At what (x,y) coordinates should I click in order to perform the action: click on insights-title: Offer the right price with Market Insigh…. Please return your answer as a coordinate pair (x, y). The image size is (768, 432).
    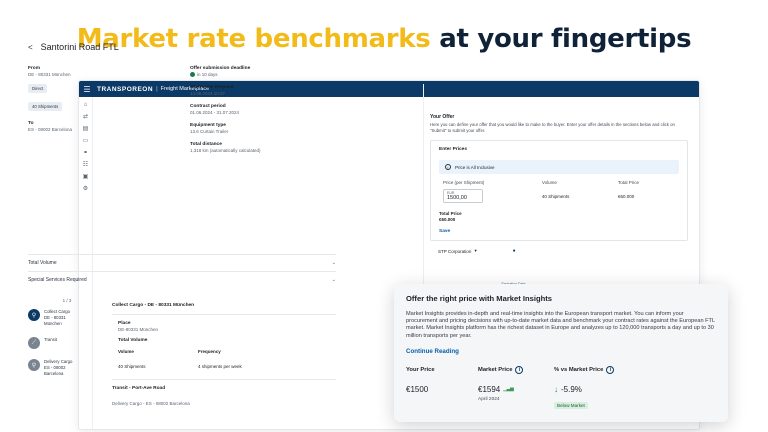
    Looking at the image, I should click on (479, 298).